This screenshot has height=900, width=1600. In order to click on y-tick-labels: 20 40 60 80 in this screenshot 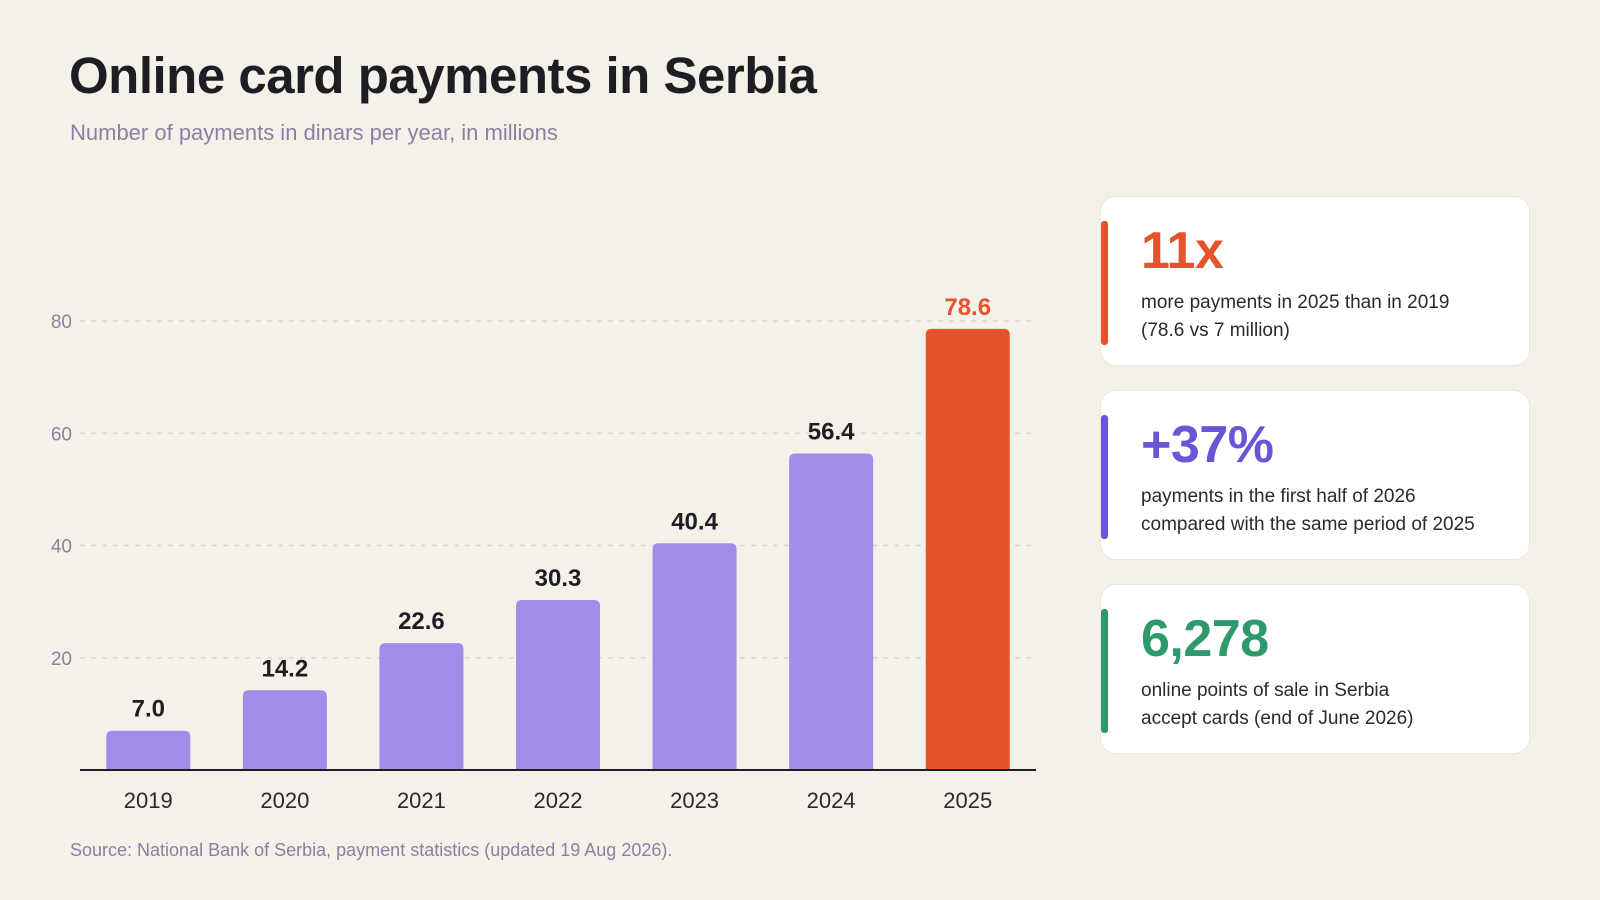, I will do `click(61, 491)`.